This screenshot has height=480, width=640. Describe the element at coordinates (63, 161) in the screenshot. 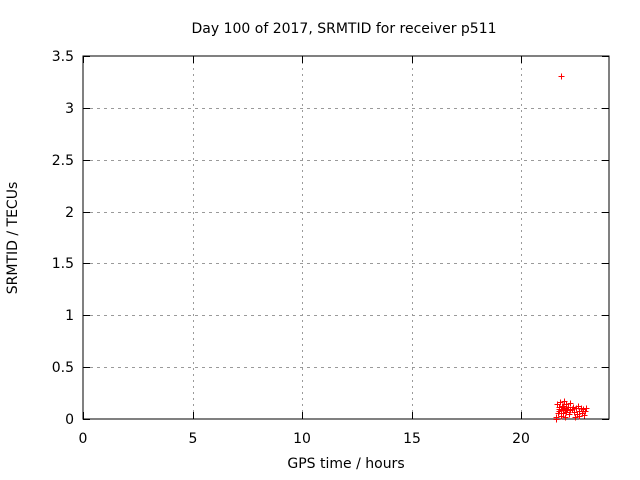

I see `y-tick-label: 2.5` at that location.